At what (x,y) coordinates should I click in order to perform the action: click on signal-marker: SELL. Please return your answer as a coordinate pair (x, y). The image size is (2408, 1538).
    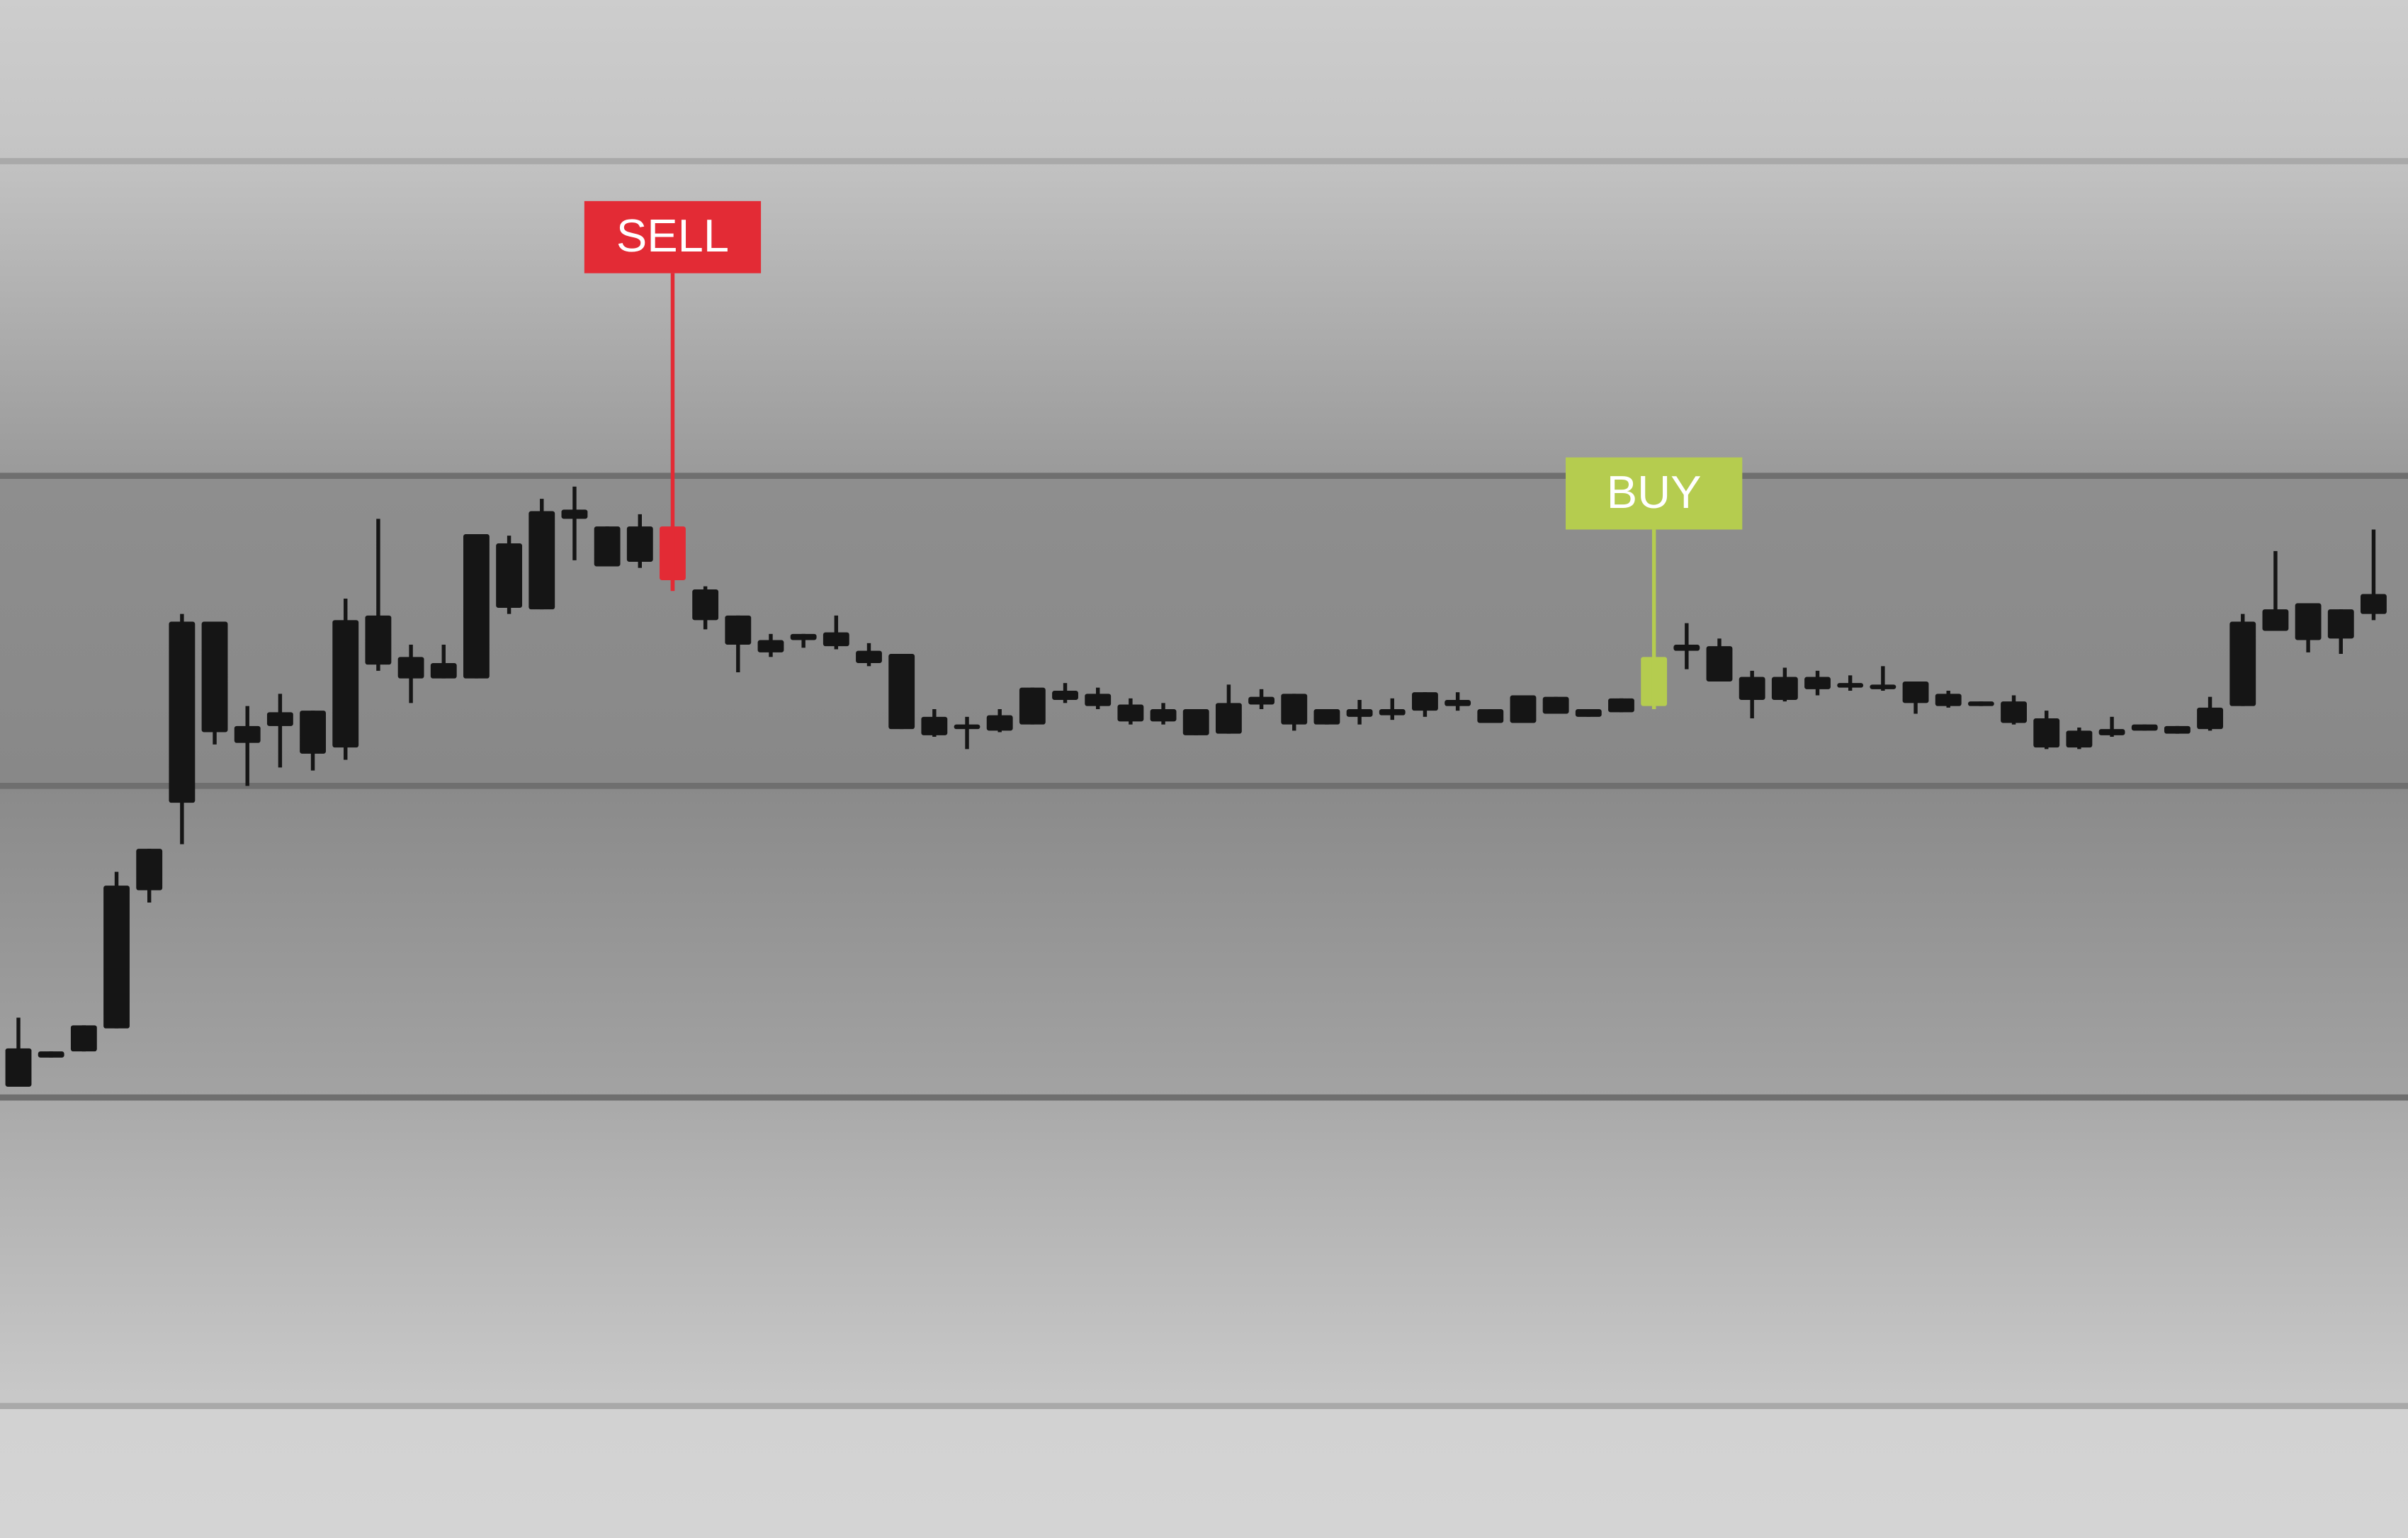
    Looking at the image, I should click on (673, 396).